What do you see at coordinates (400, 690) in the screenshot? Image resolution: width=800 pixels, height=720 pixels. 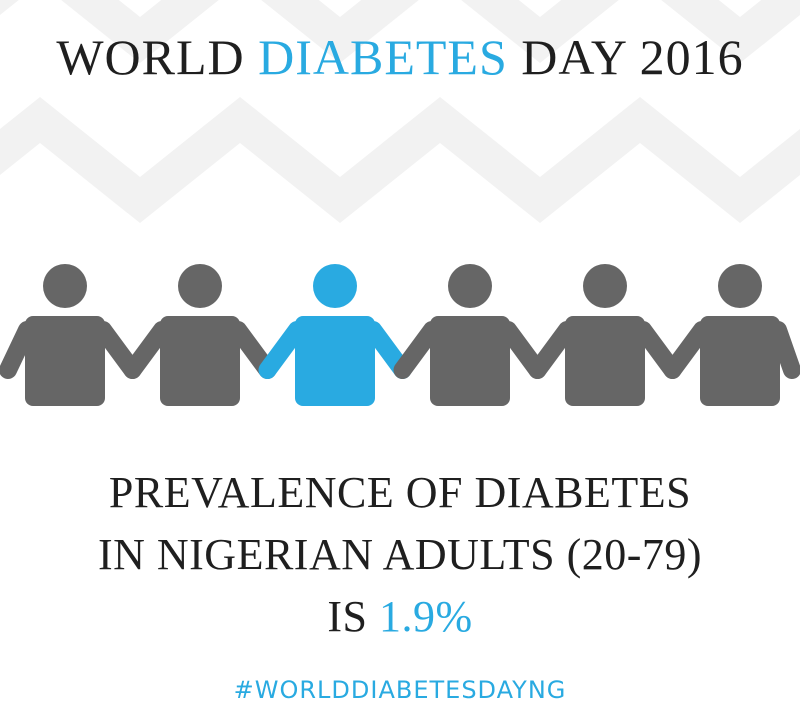 I see `hashtag-text: #WORLDDIABETESDAYNG` at bounding box center [400, 690].